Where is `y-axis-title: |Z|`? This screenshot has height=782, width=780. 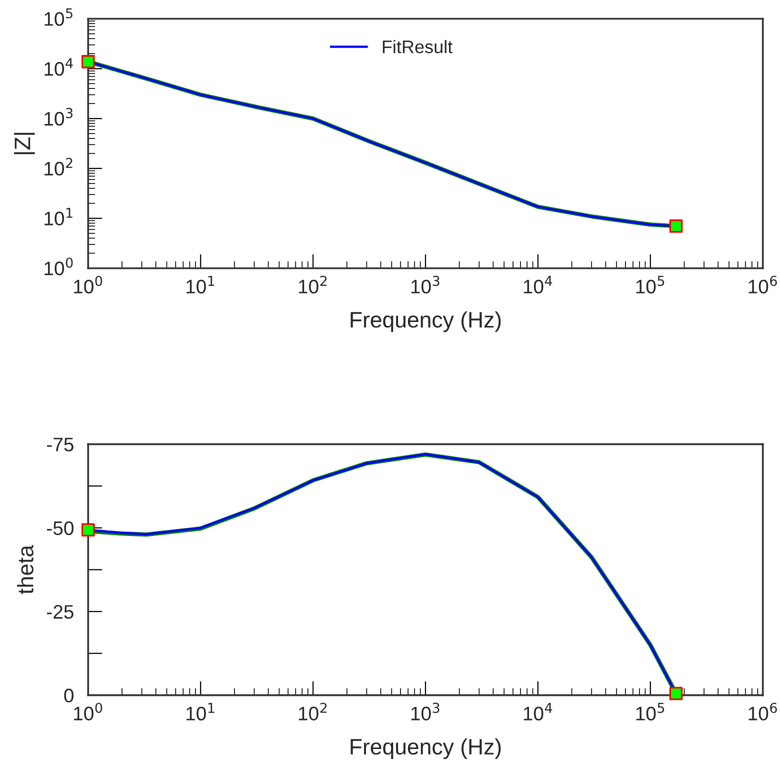 y-axis-title: |Z| is located at coordinates (24, 143).